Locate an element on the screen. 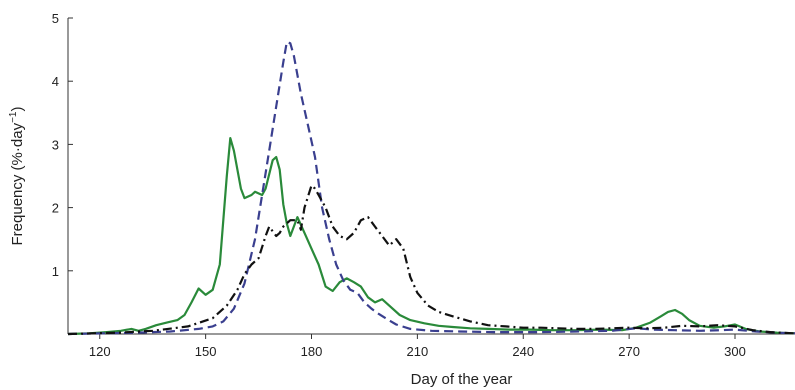 The width and height of the screenshot is (795, 390). x-tick-label: 300 is located at coordinates (735, 351).